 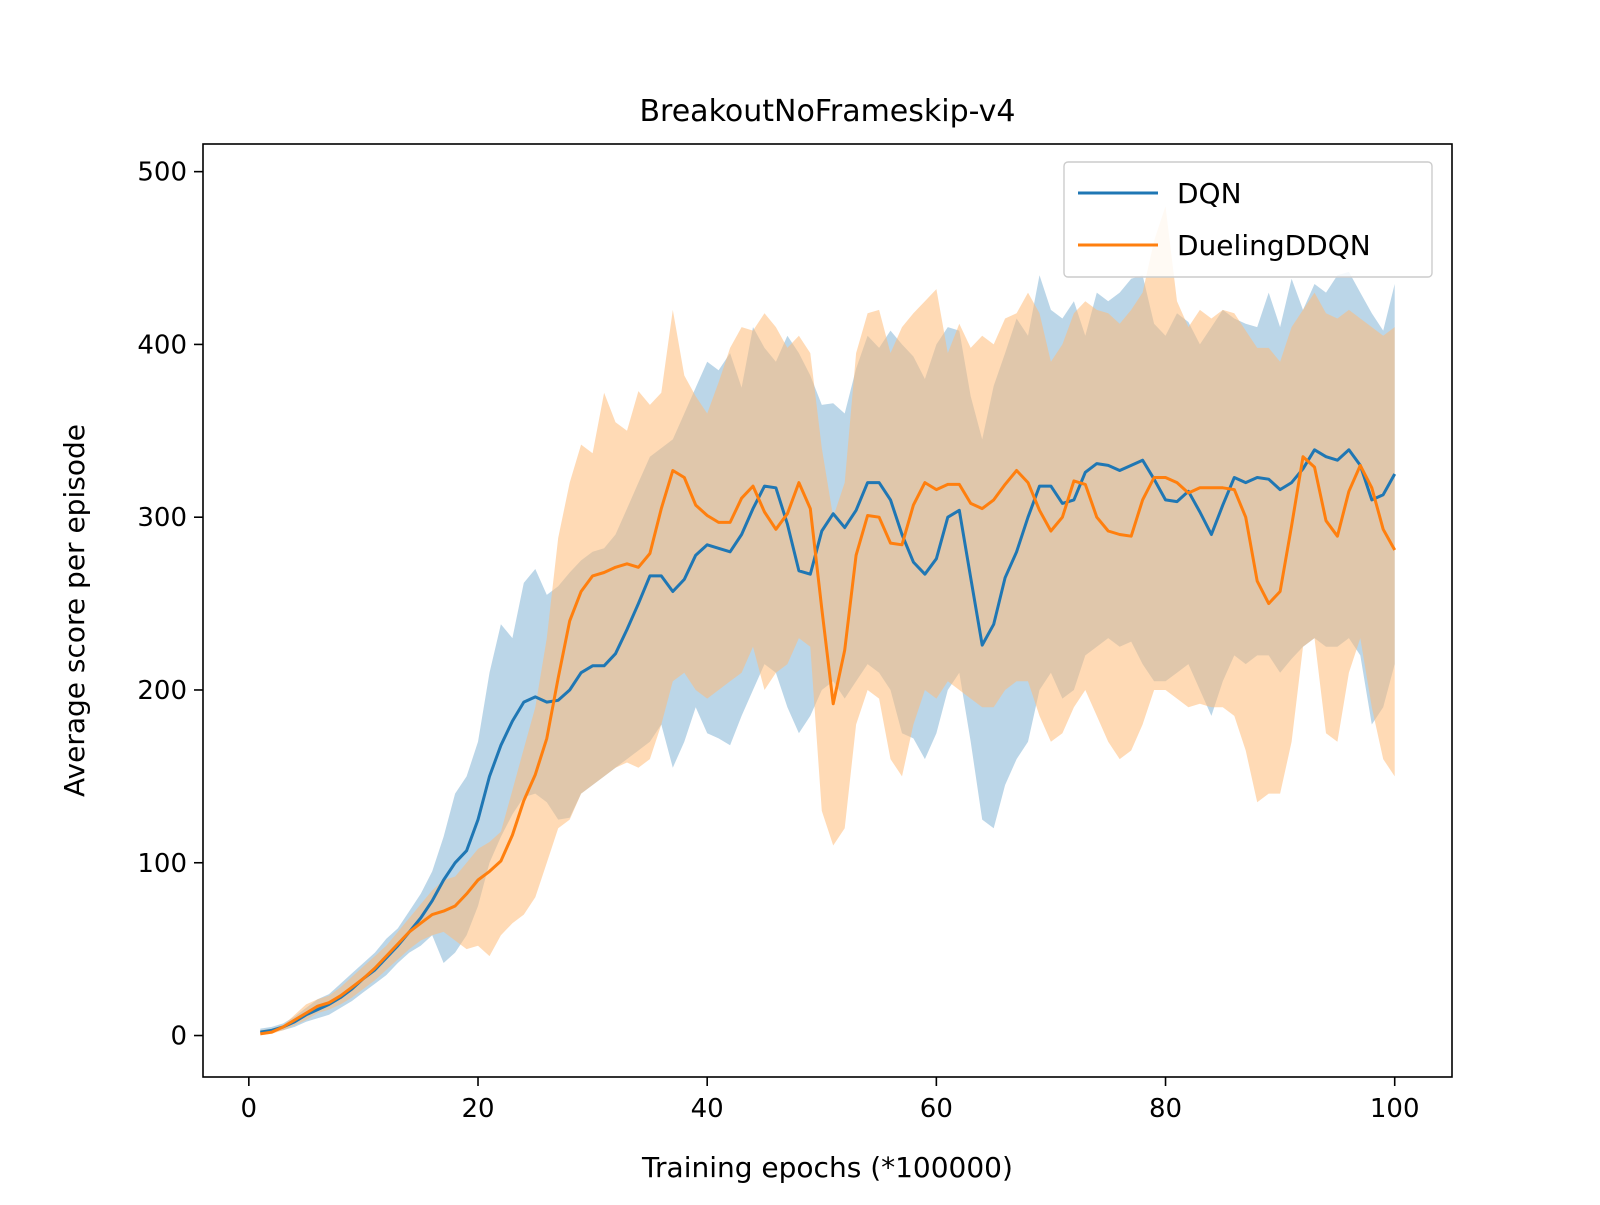 I want to click on x-tick-label: 60, so click(x=936, y=1109).